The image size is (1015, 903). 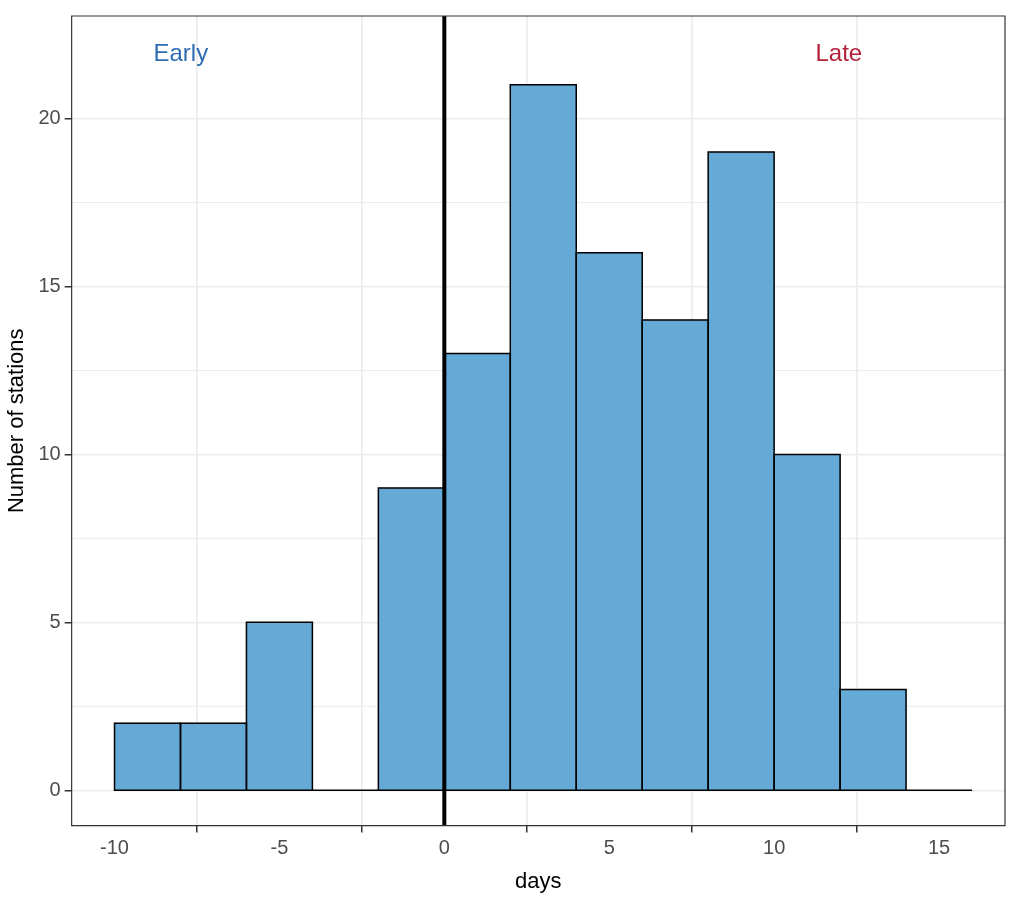 What do you see at coordinates (774, 847) in the screenshot?
I see `x-tick-label: 10` at bounding box center [774, 847].